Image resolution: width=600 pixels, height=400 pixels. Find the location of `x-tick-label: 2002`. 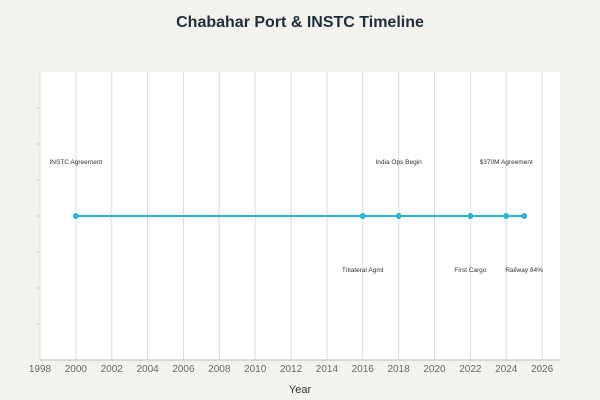

x-tick-label: 2002 is located at coordinates (112, 369).